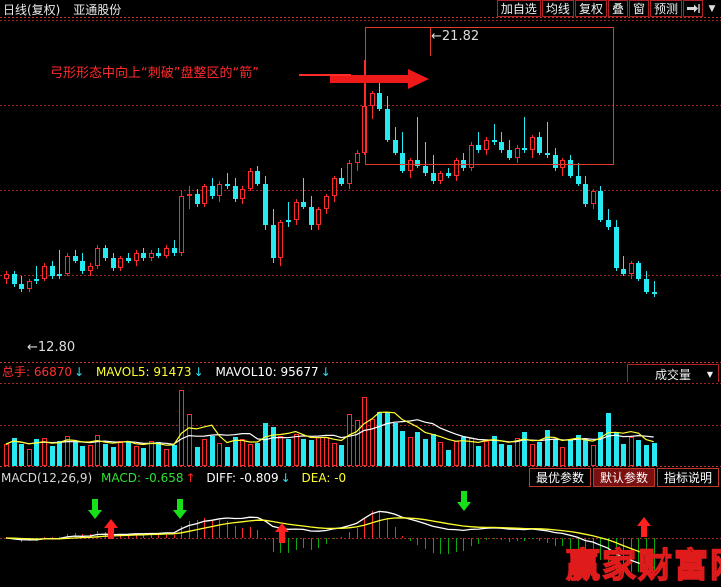 Image resolution: width=721 pixels, height=587 pixels. I want to click on default-params-button: 默认参数, so click(623, 477).